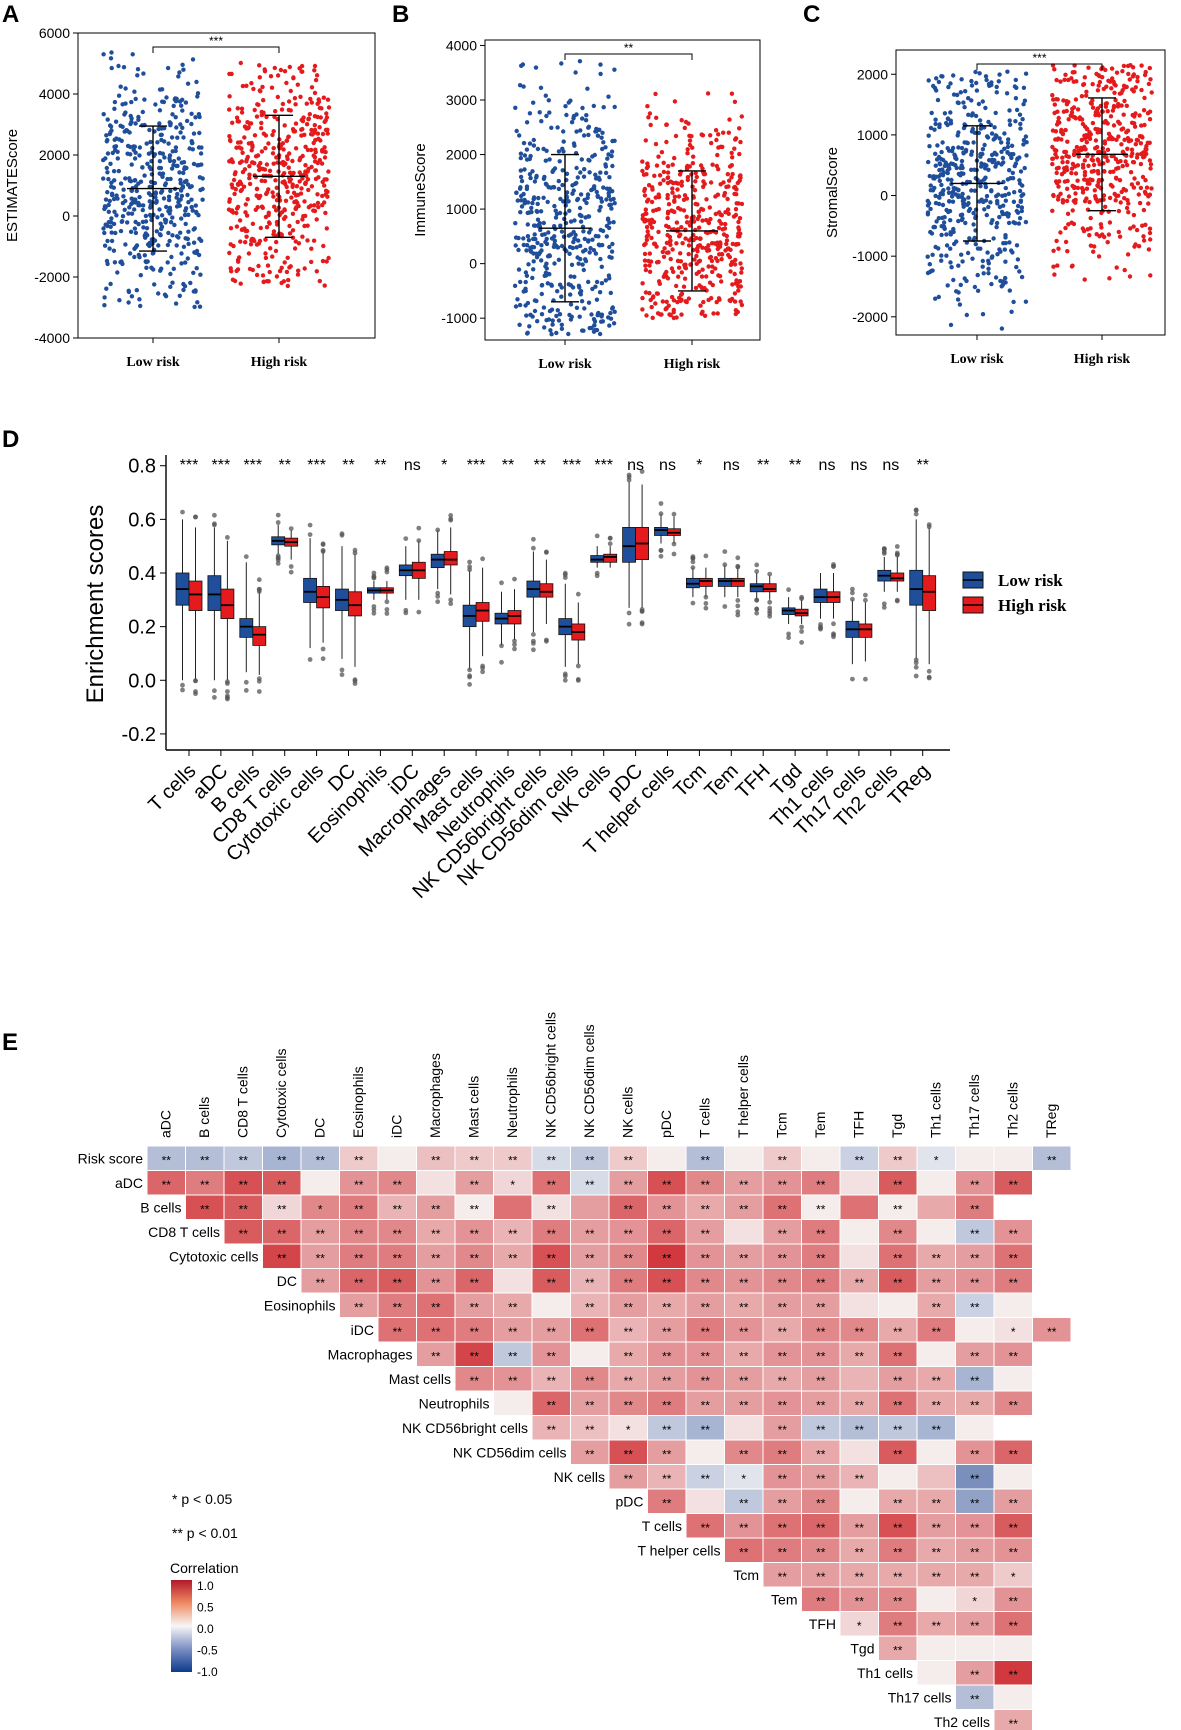 The height and width of the screenshot is (1730, 1181). What do you see at coordinates (628, 1430) in the screenshot?
I see `significance-mark: *` at bounding box center [628, 1430].